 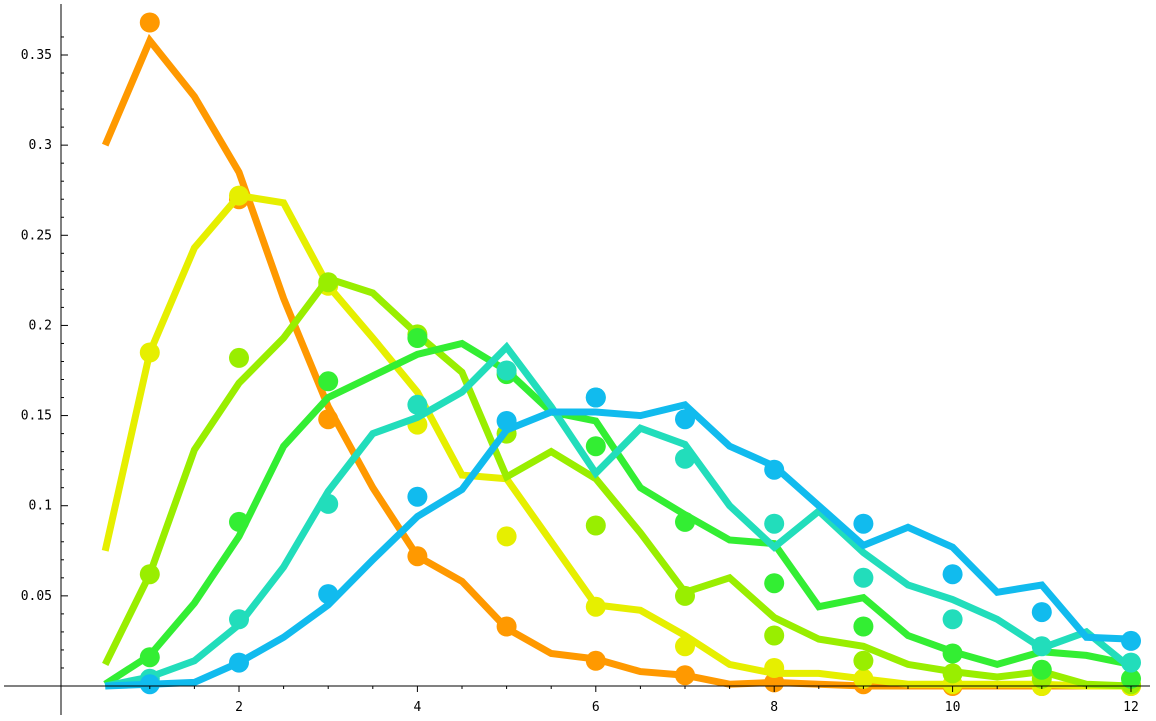 I want to click on x-tick-label: 6, so click(x=596, y=707).